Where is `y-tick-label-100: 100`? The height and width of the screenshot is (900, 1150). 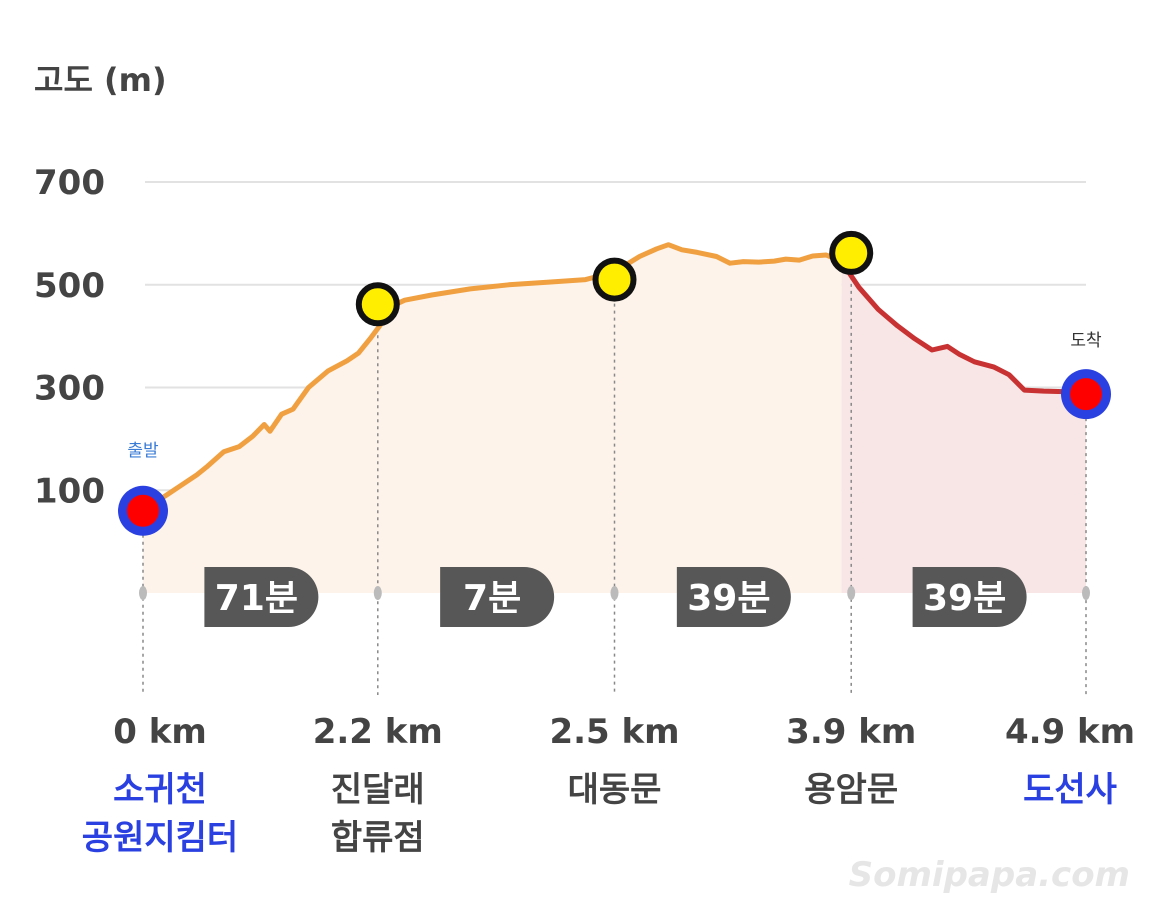 y-tick-label-100: 100 is located at coordinates (69, 491).